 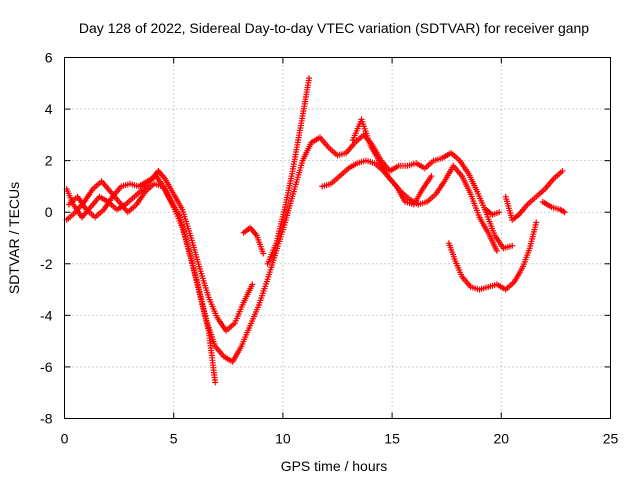 I want to click on x-tick-label: 20, so click(x=502, y=439).